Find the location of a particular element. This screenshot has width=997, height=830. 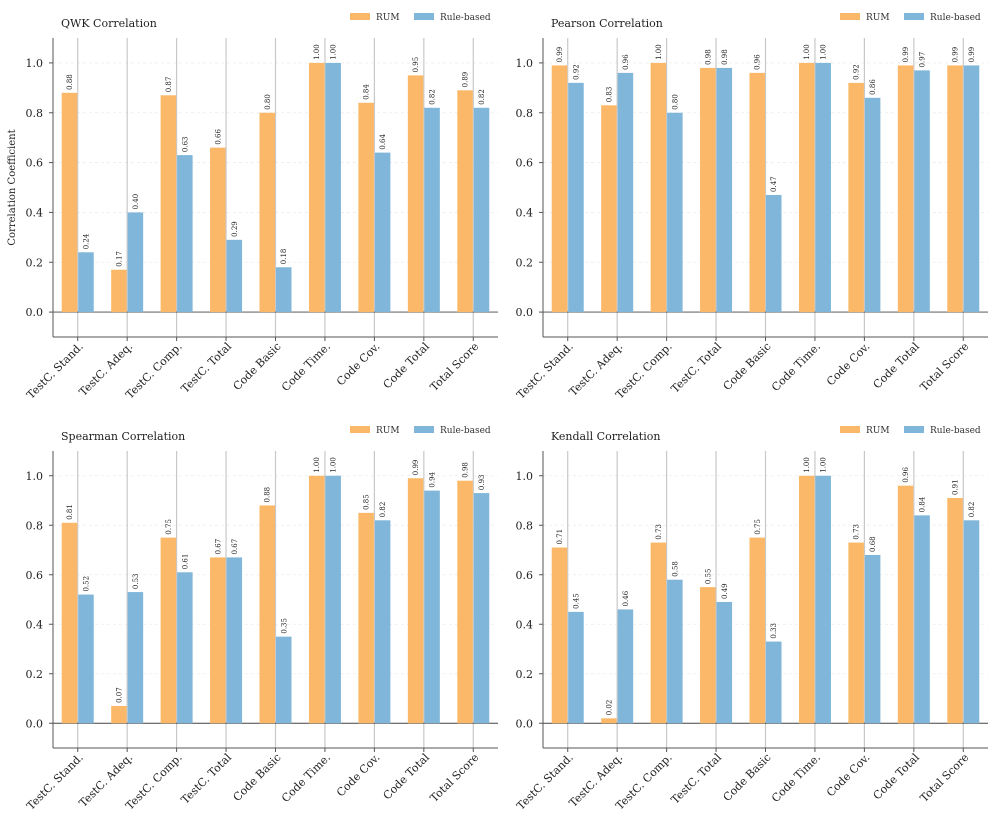

data-label: 0.55 is located at coordinates (708, 577).